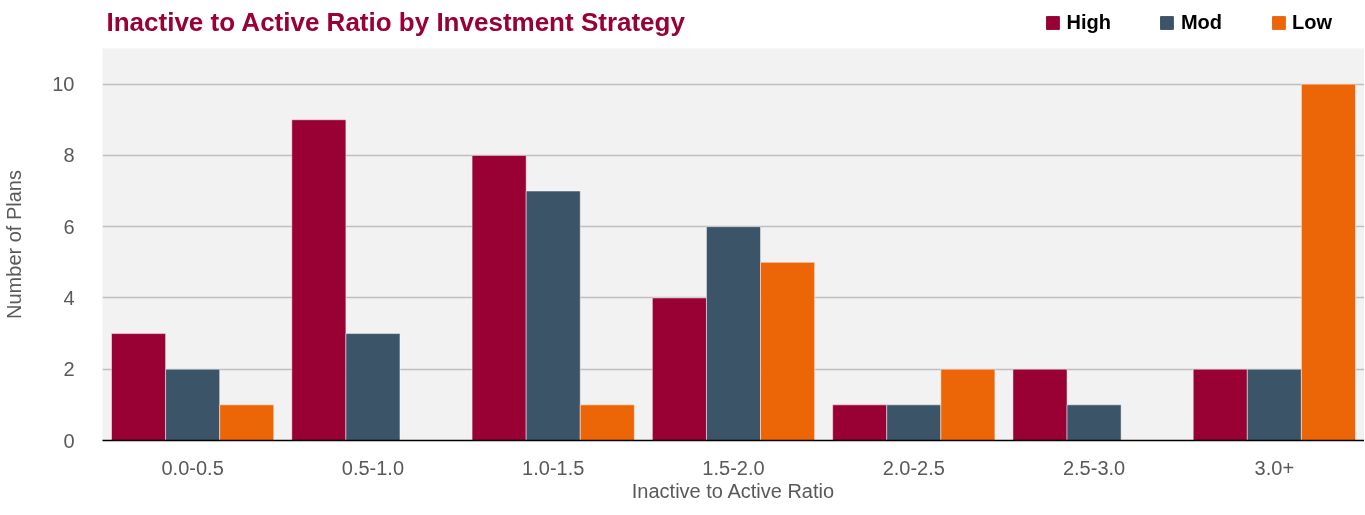 The width and height of the screenshot is (1365, 515). What do you see at coordinates (733, 467) in the screenshot?
I see `x-tick-label: 1.5-2.0` at bounding box center [733, 467].